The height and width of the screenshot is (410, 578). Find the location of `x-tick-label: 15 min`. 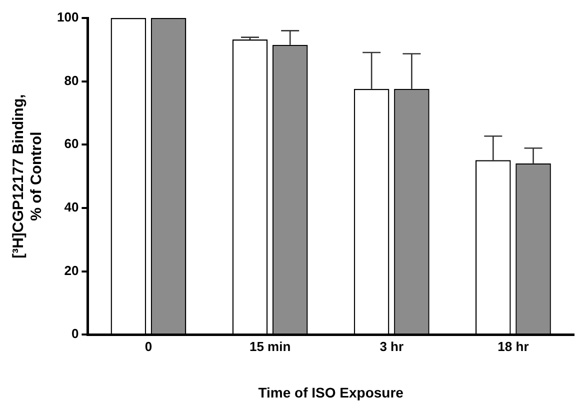

x-tick-label: 15 min is located at coordinates (270, 346).